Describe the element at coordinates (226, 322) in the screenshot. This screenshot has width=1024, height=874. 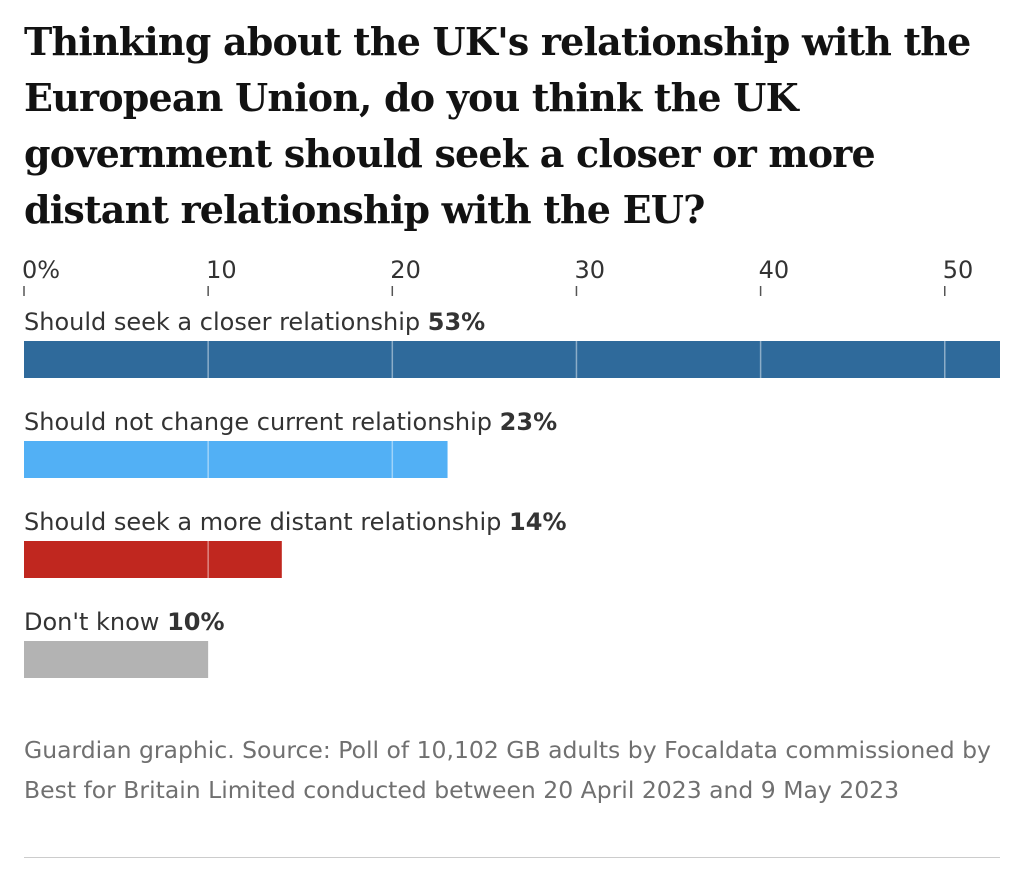
I see `category-label: Should seek a closer relationship` at that location.